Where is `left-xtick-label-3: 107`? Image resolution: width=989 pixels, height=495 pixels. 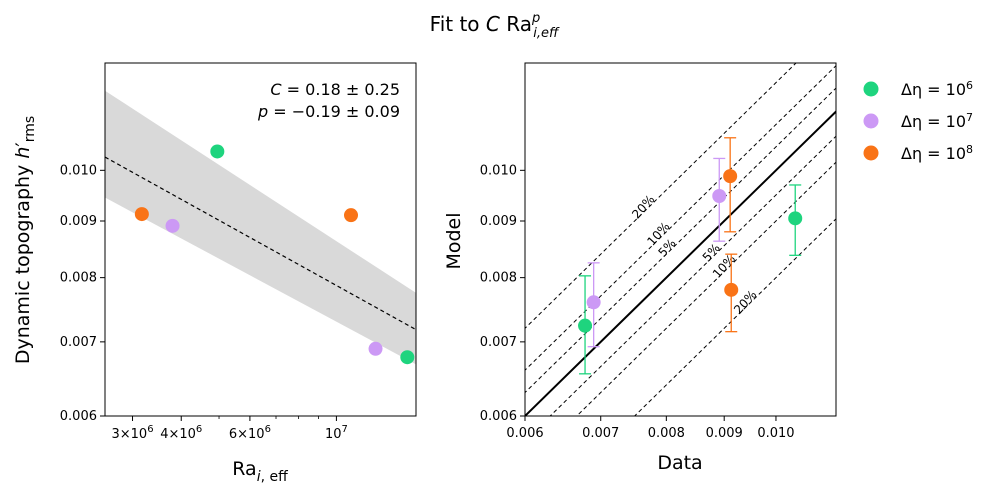
left-xtick-label-3: 107 is located at coordinates (336, 433).